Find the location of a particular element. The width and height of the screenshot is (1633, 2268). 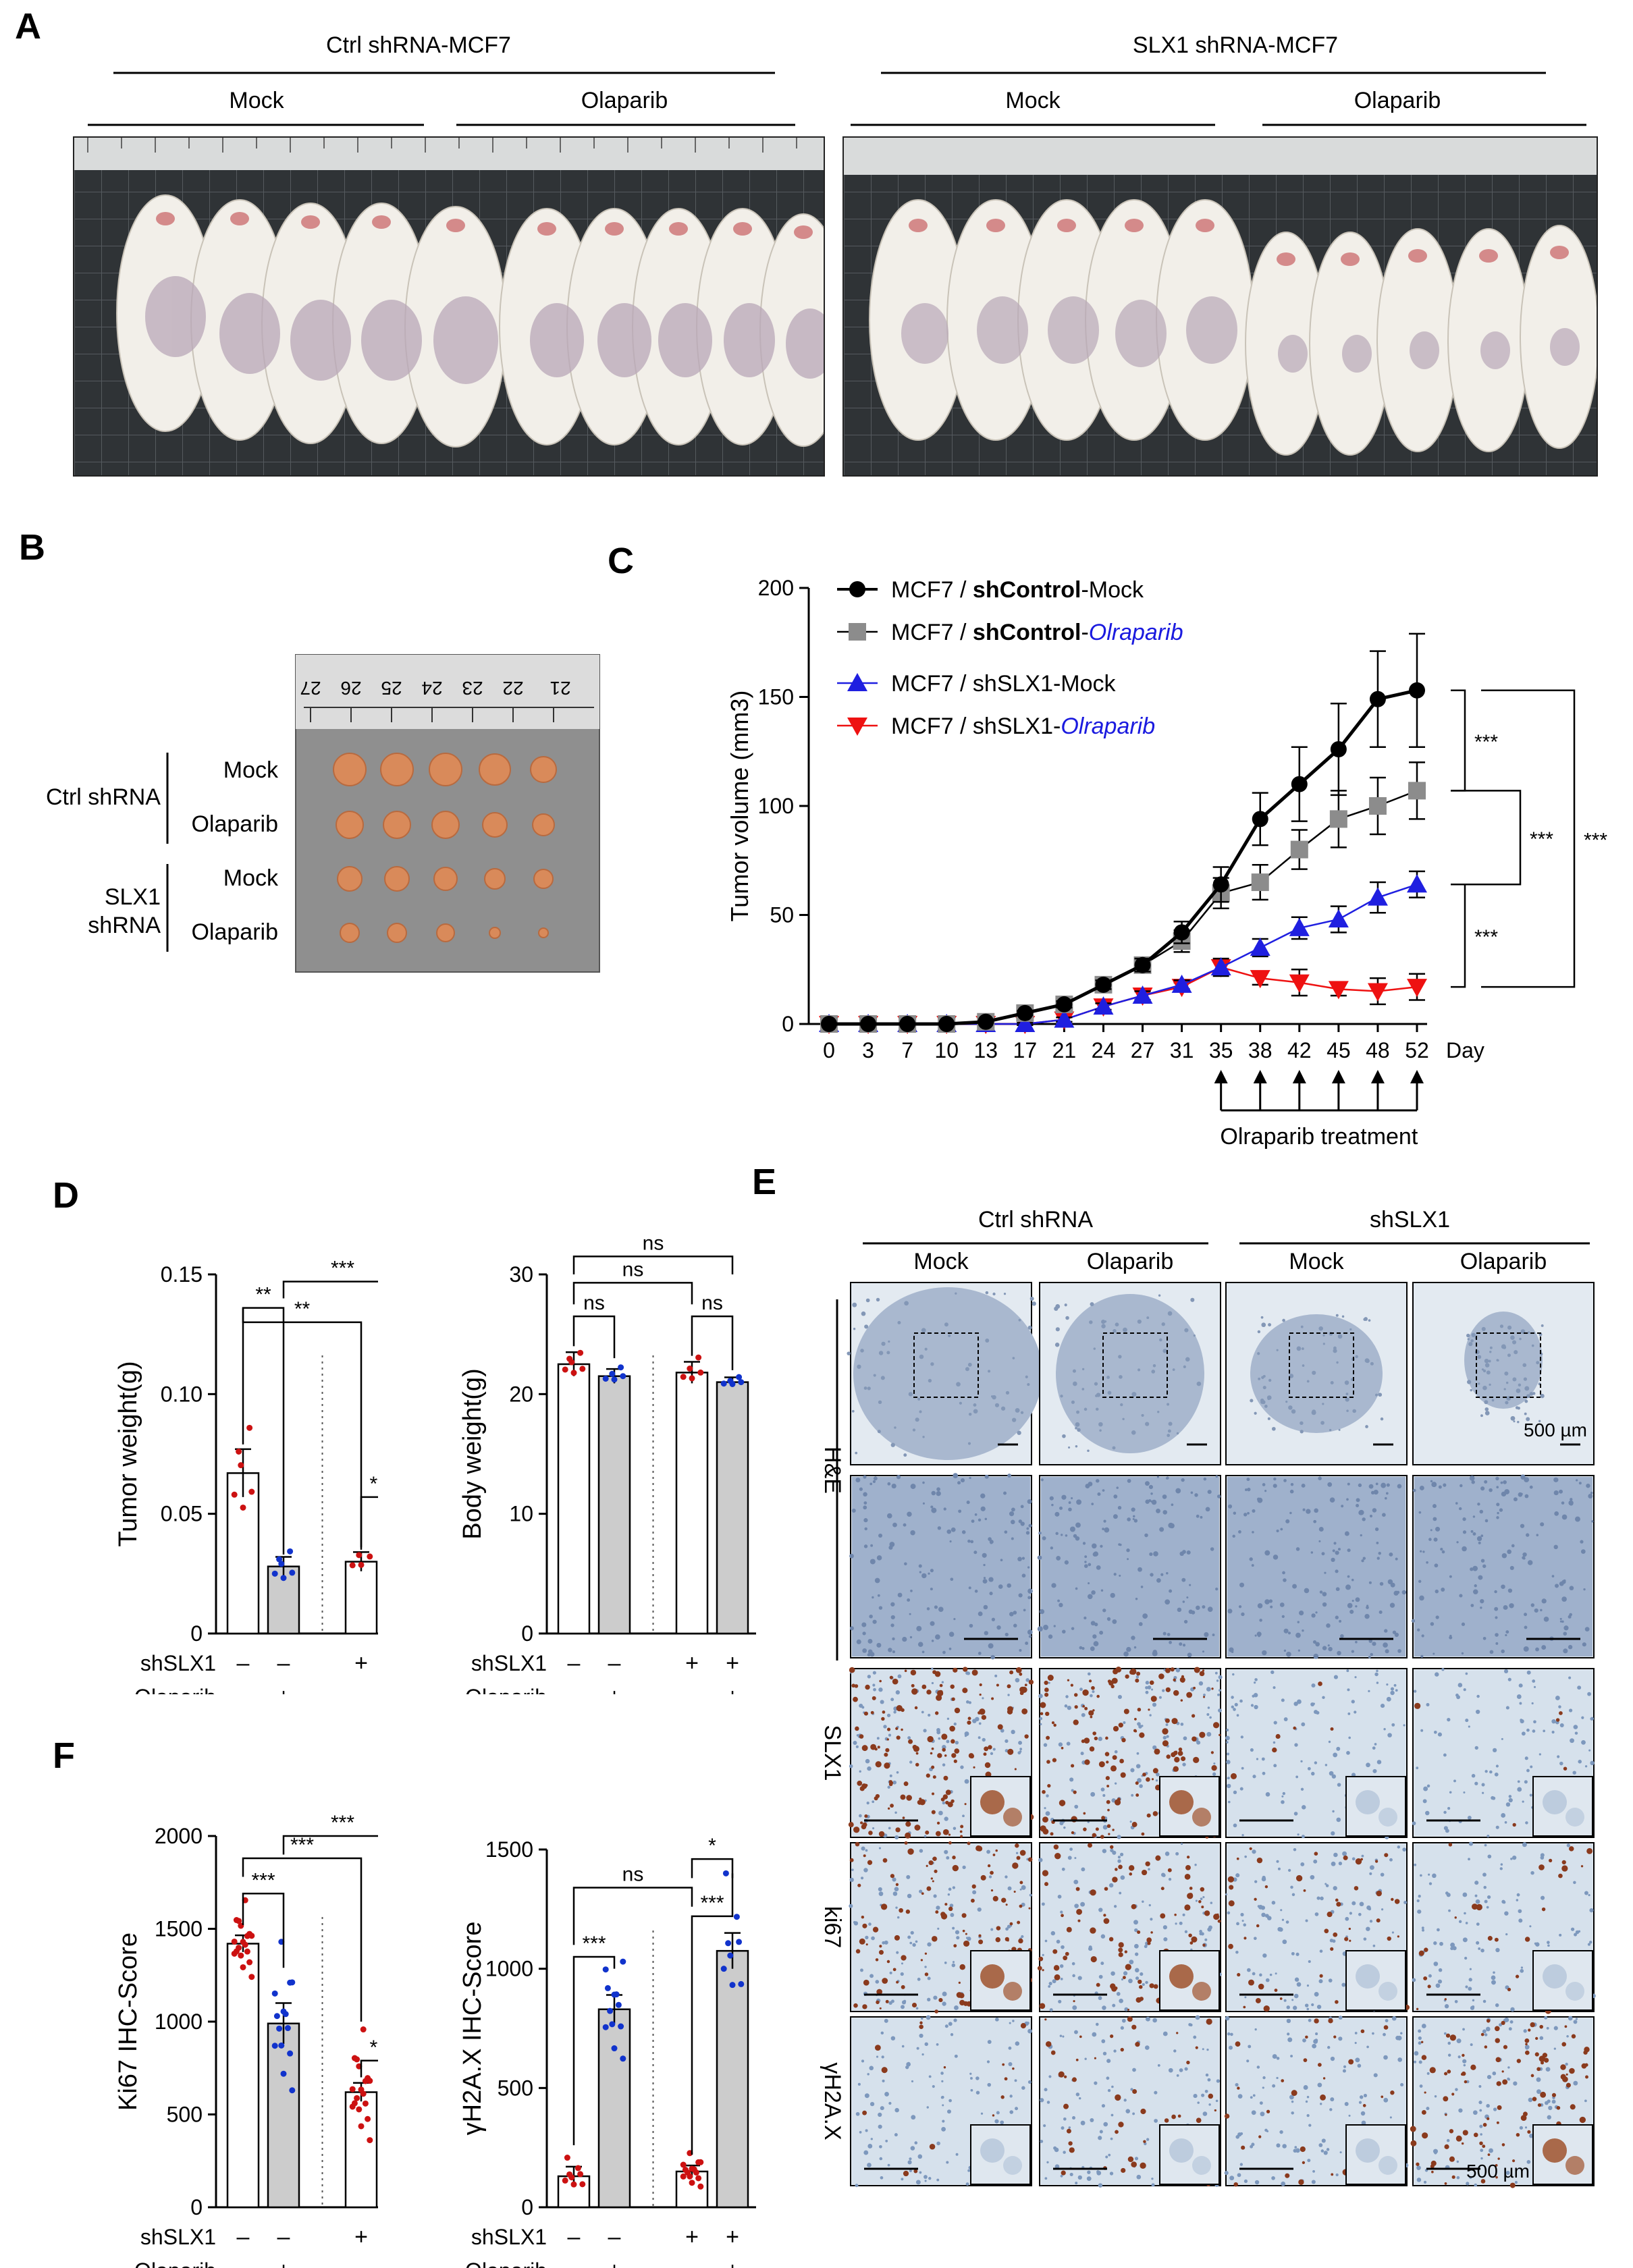

bar is located at coordinates (614, 2108).